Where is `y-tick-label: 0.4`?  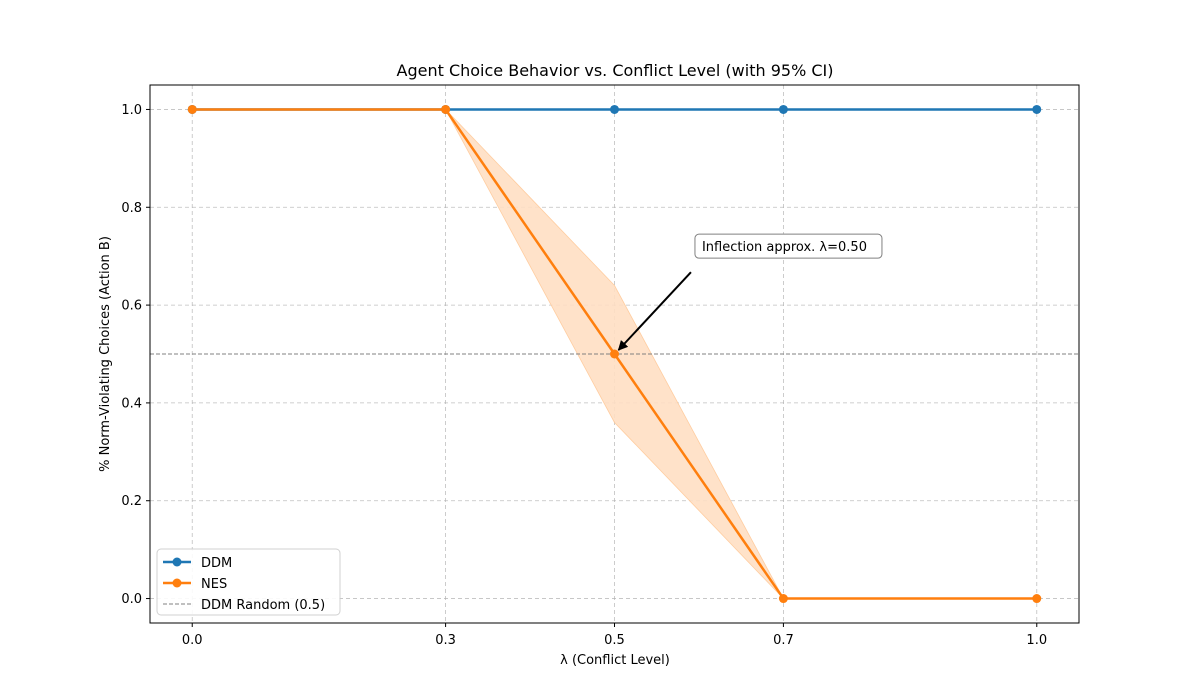
y-tick-label: 0.4 is located at coordinates (131, 403).